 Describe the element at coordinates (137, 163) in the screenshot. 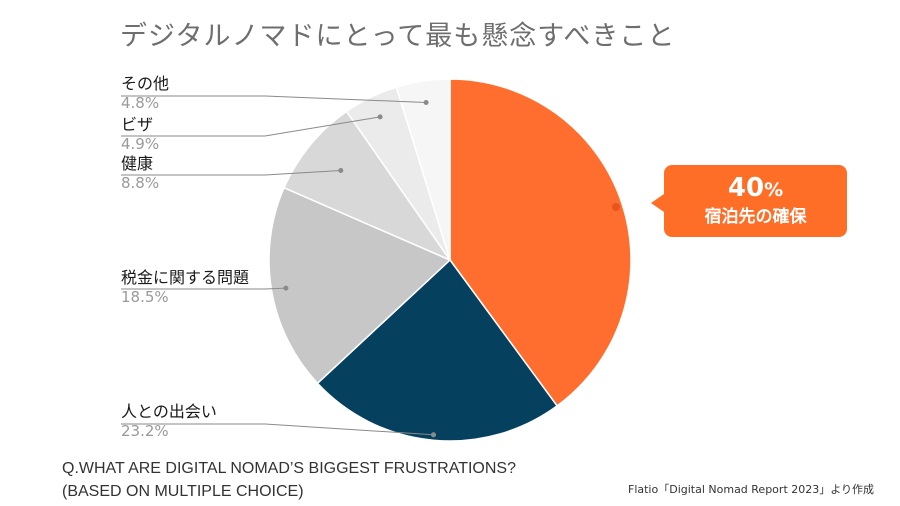

I see `label-health-name: 健康` at that location.